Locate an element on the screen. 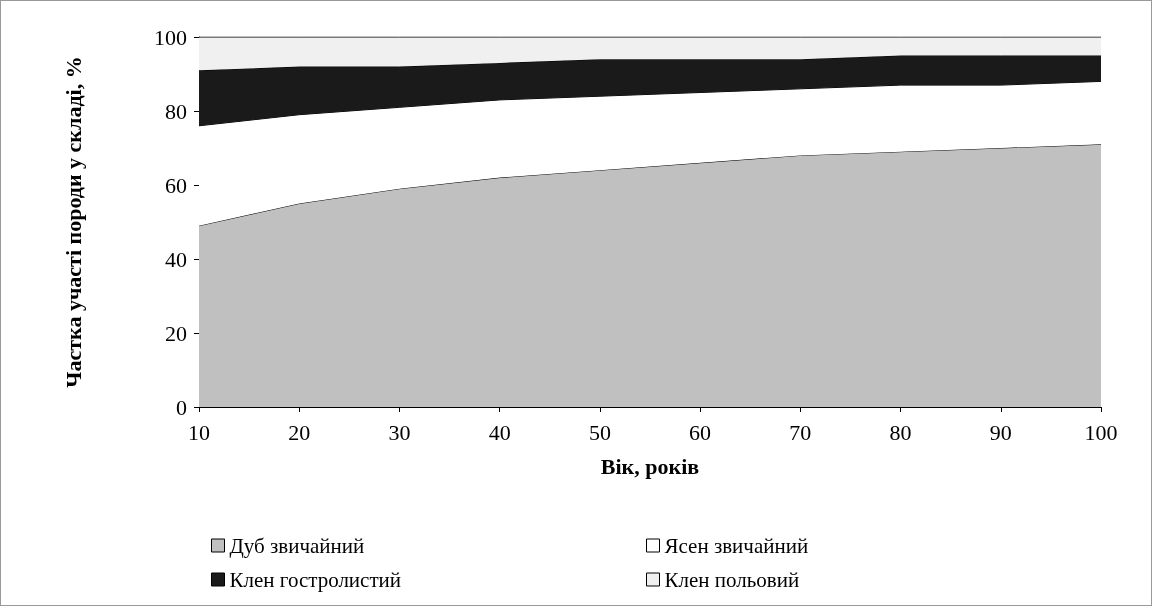 This screenshot has width=1154, height=608. x-tick-label: 80 is located at coordinates (900, 432).